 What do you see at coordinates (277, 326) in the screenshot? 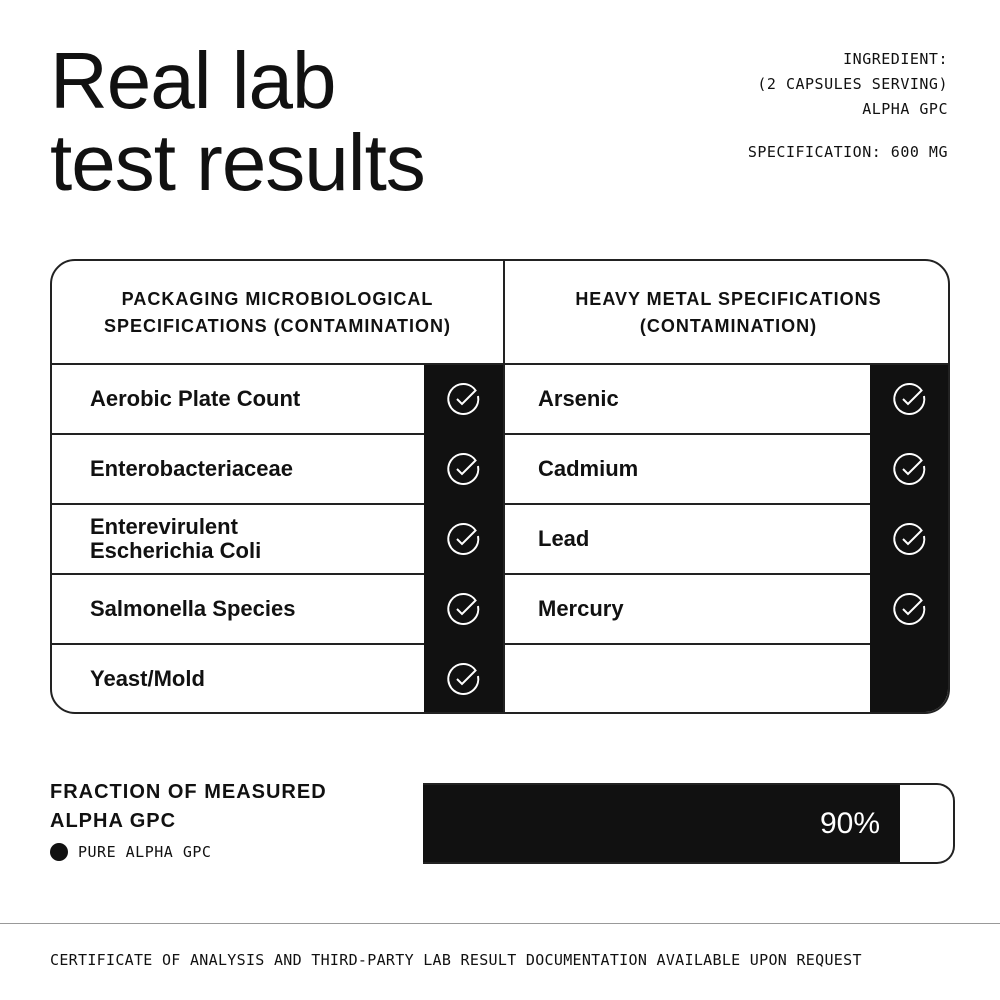
I see `left-header-line-2: SPECIFICATIONS (CONTAMINATION)` at bounding box center [277, 326].